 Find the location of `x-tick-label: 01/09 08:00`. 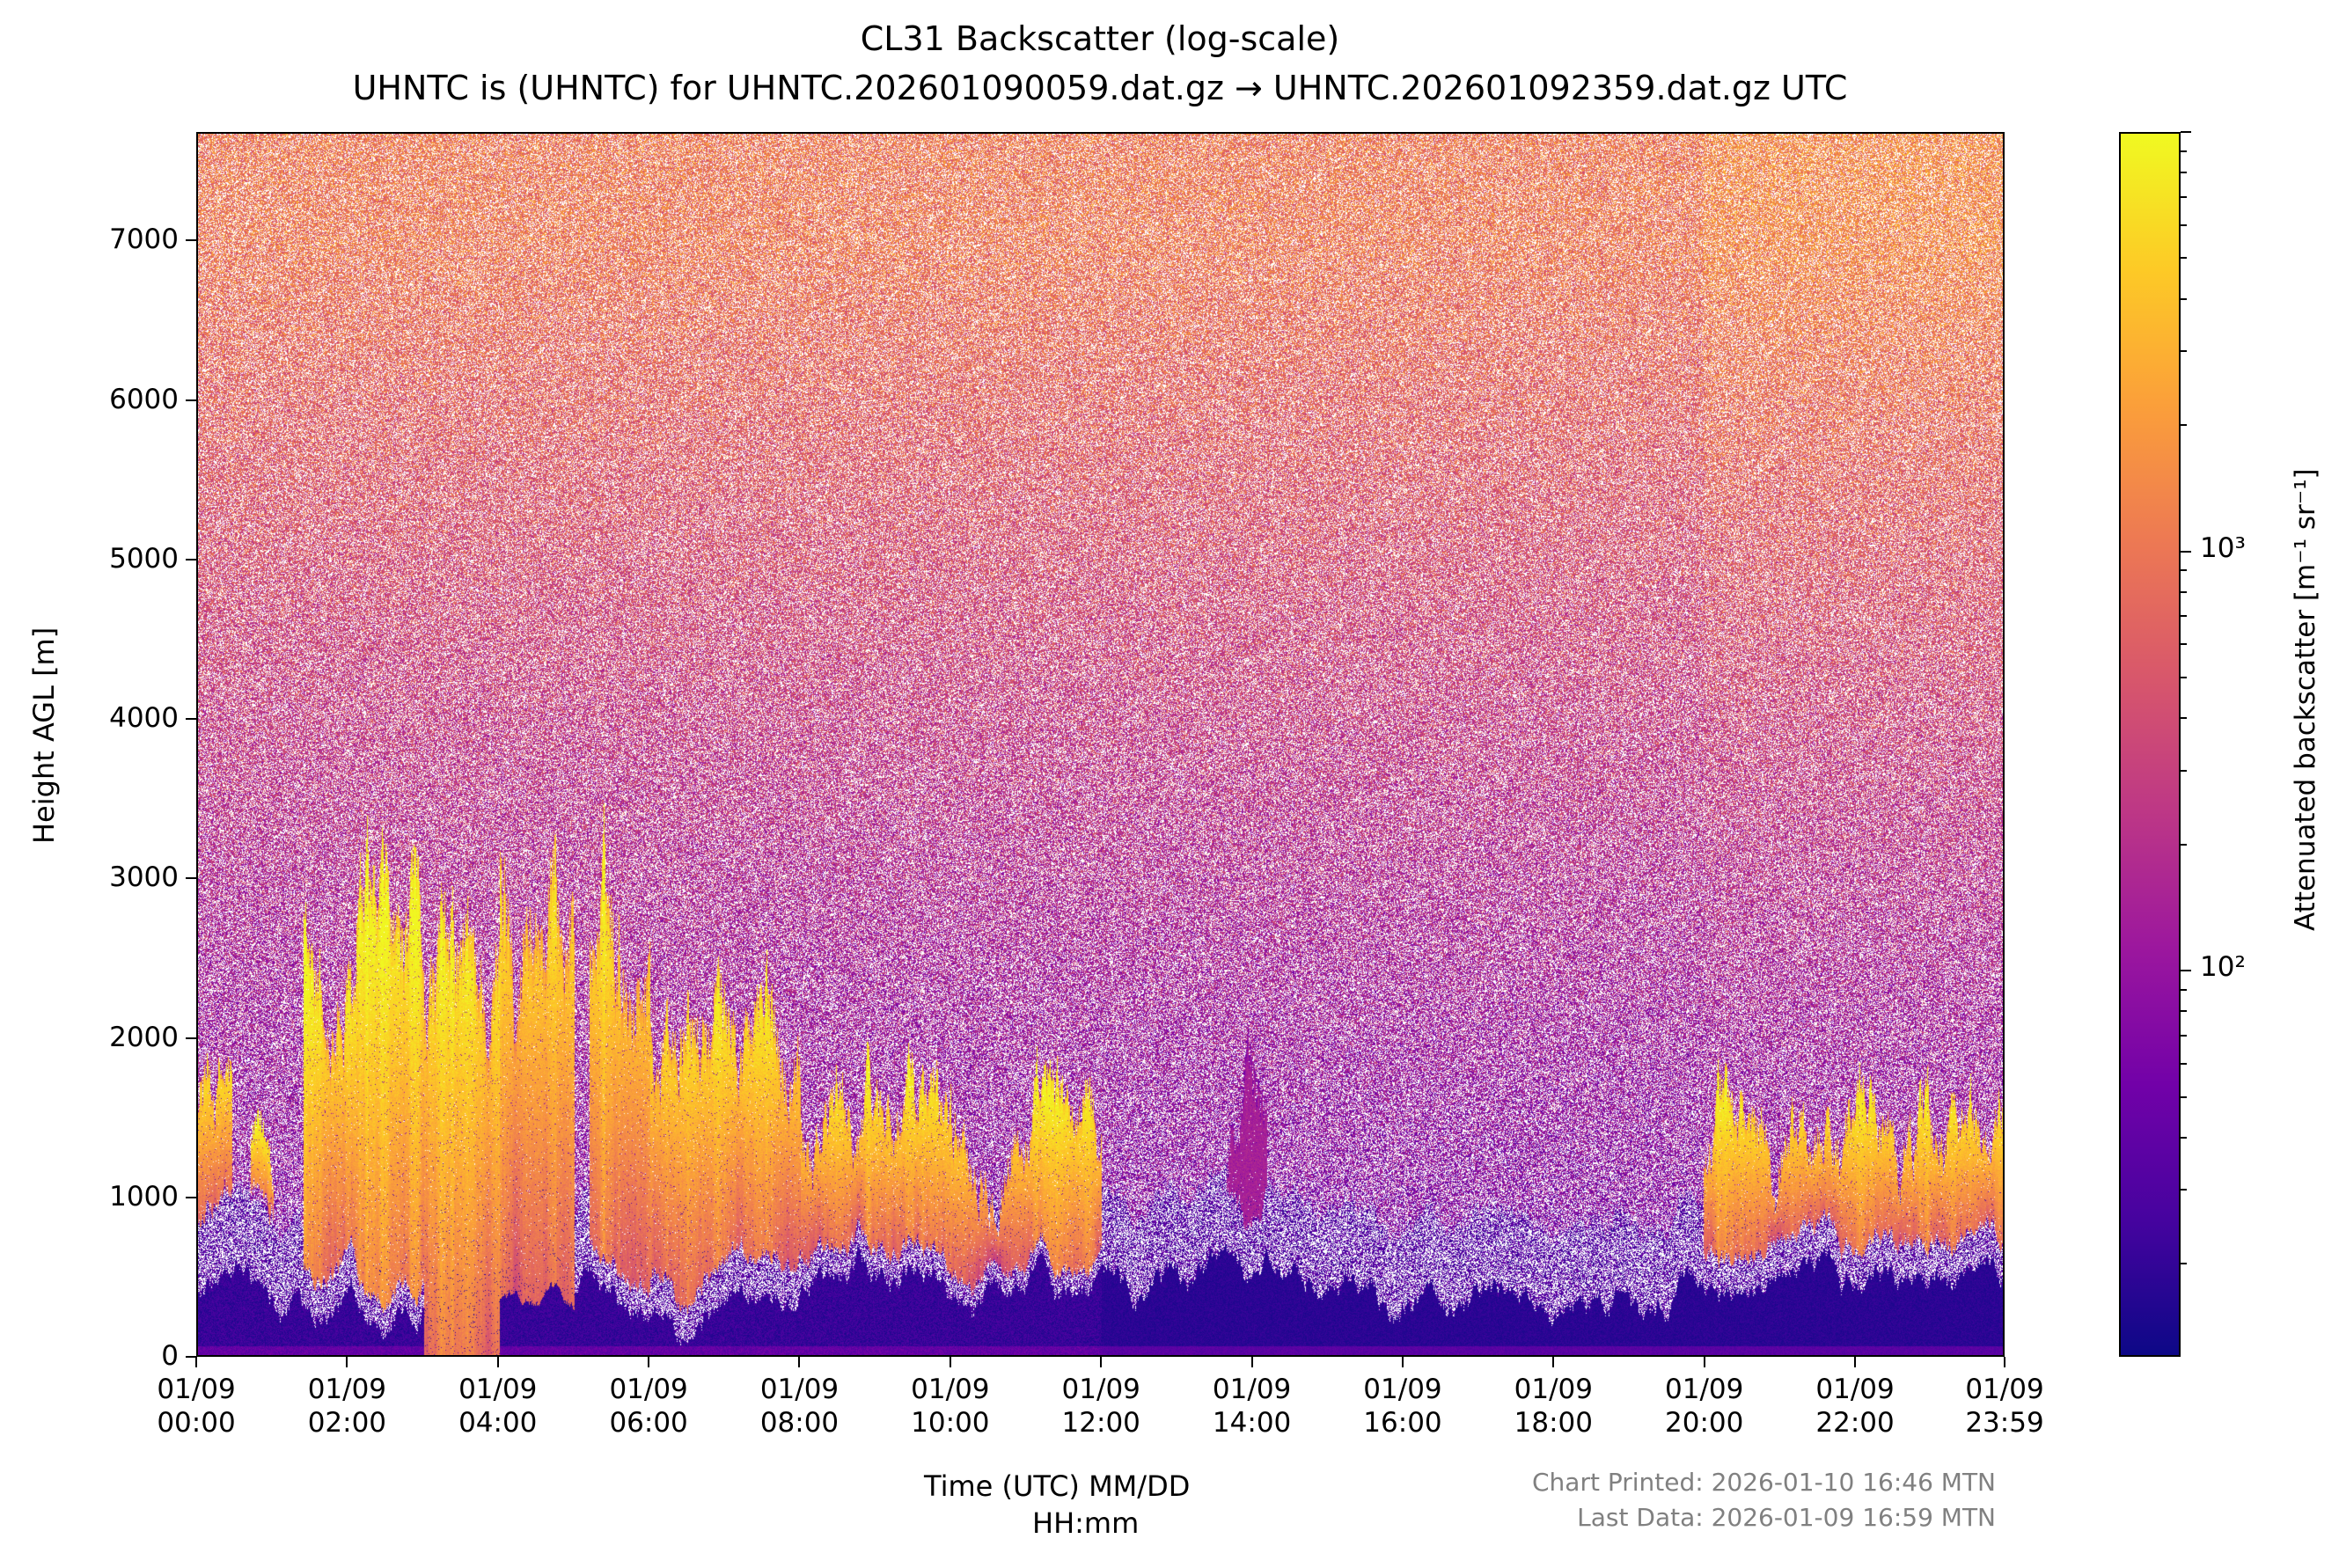

x-tick-label: 01/09 08:00 is located at coordinates (799, 1406).